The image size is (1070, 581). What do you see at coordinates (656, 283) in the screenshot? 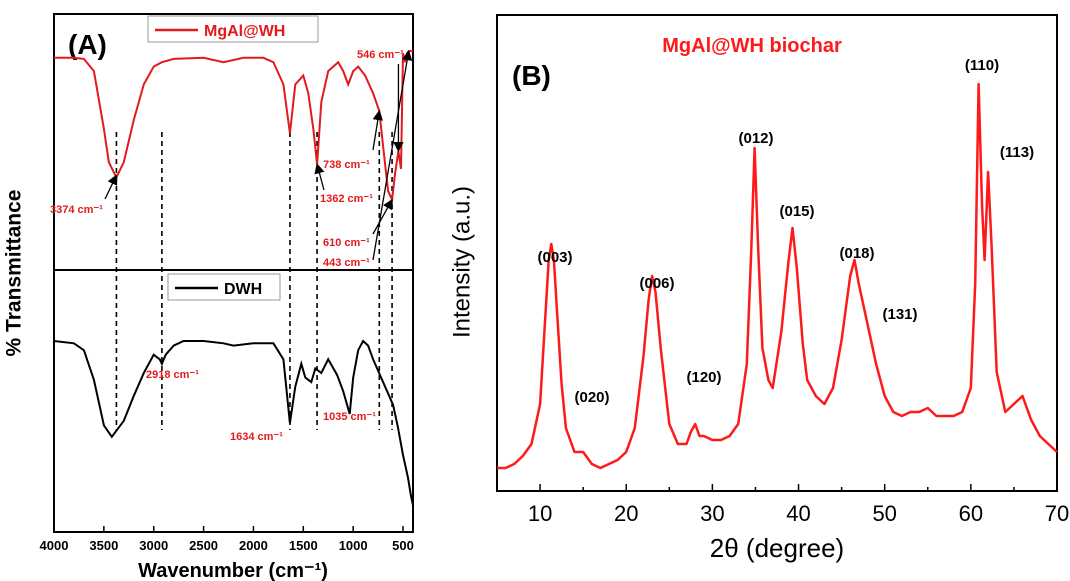
I see `peak-label: (006)` at bounding box center [656, 283].